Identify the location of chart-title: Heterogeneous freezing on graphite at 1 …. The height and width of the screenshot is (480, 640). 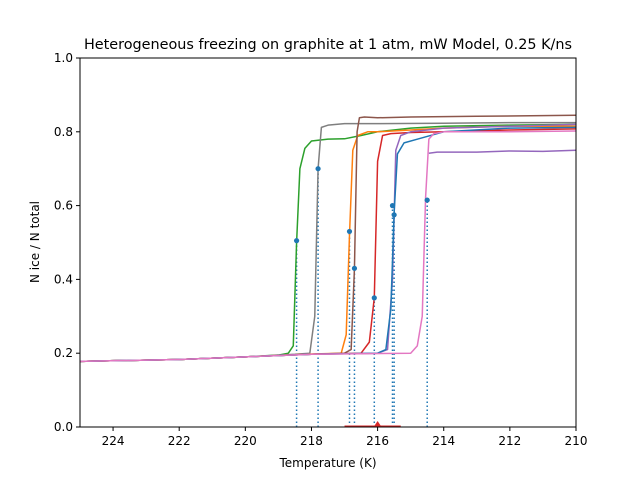
(328, 45).